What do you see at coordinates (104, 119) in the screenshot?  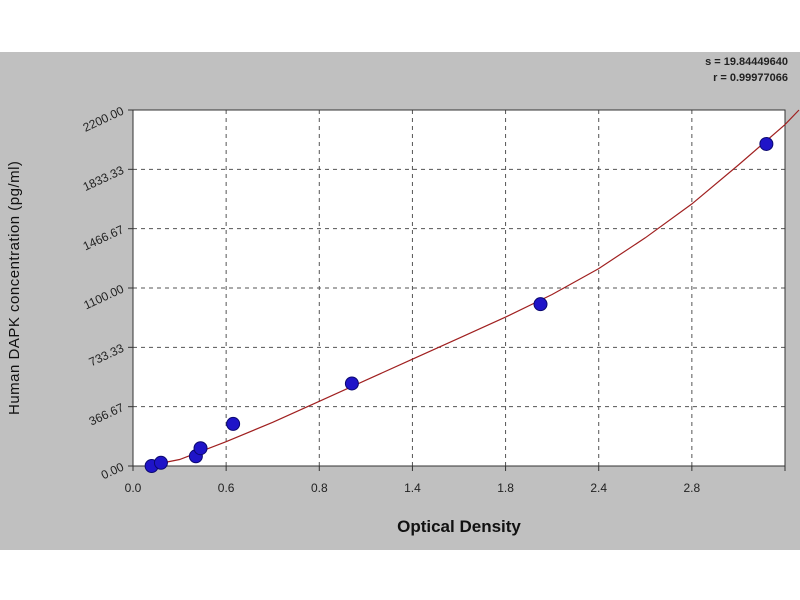 I see `y-tick-label: 2200.00` at bounding box center [104, 119].